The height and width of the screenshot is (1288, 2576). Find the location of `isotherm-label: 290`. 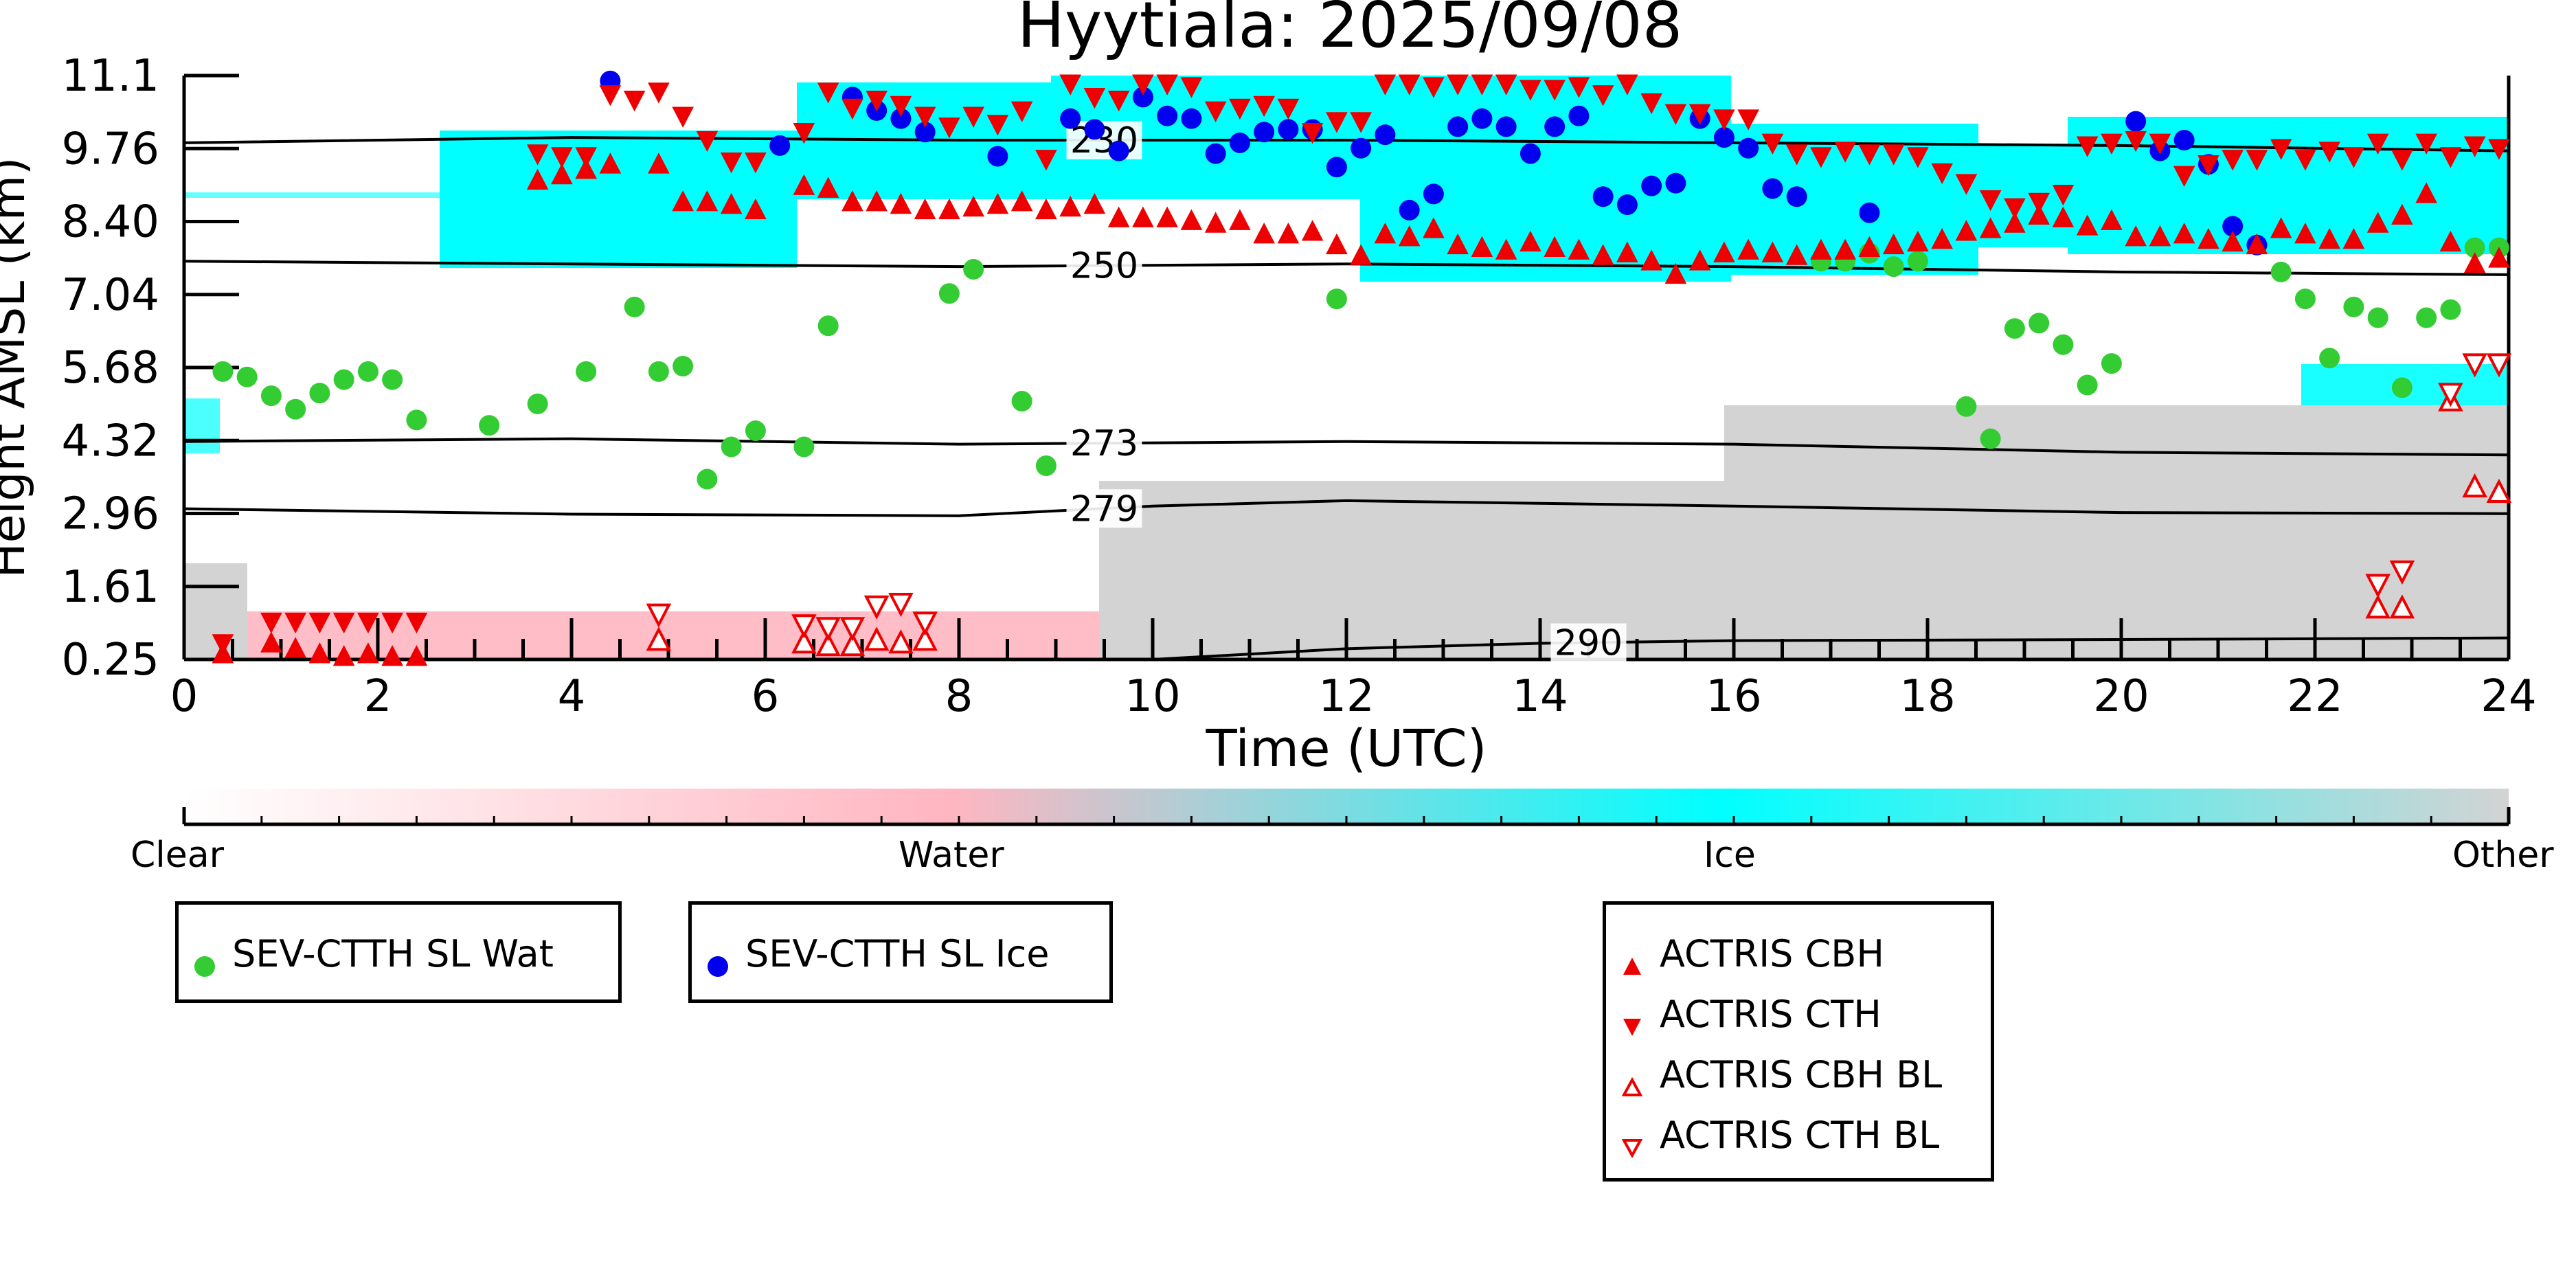

isotherm-label: 290 is located at coordinates (1589, 643).